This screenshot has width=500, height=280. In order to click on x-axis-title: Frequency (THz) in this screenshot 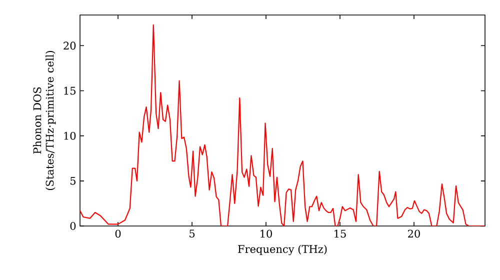, I will do `click(282, 250)`.